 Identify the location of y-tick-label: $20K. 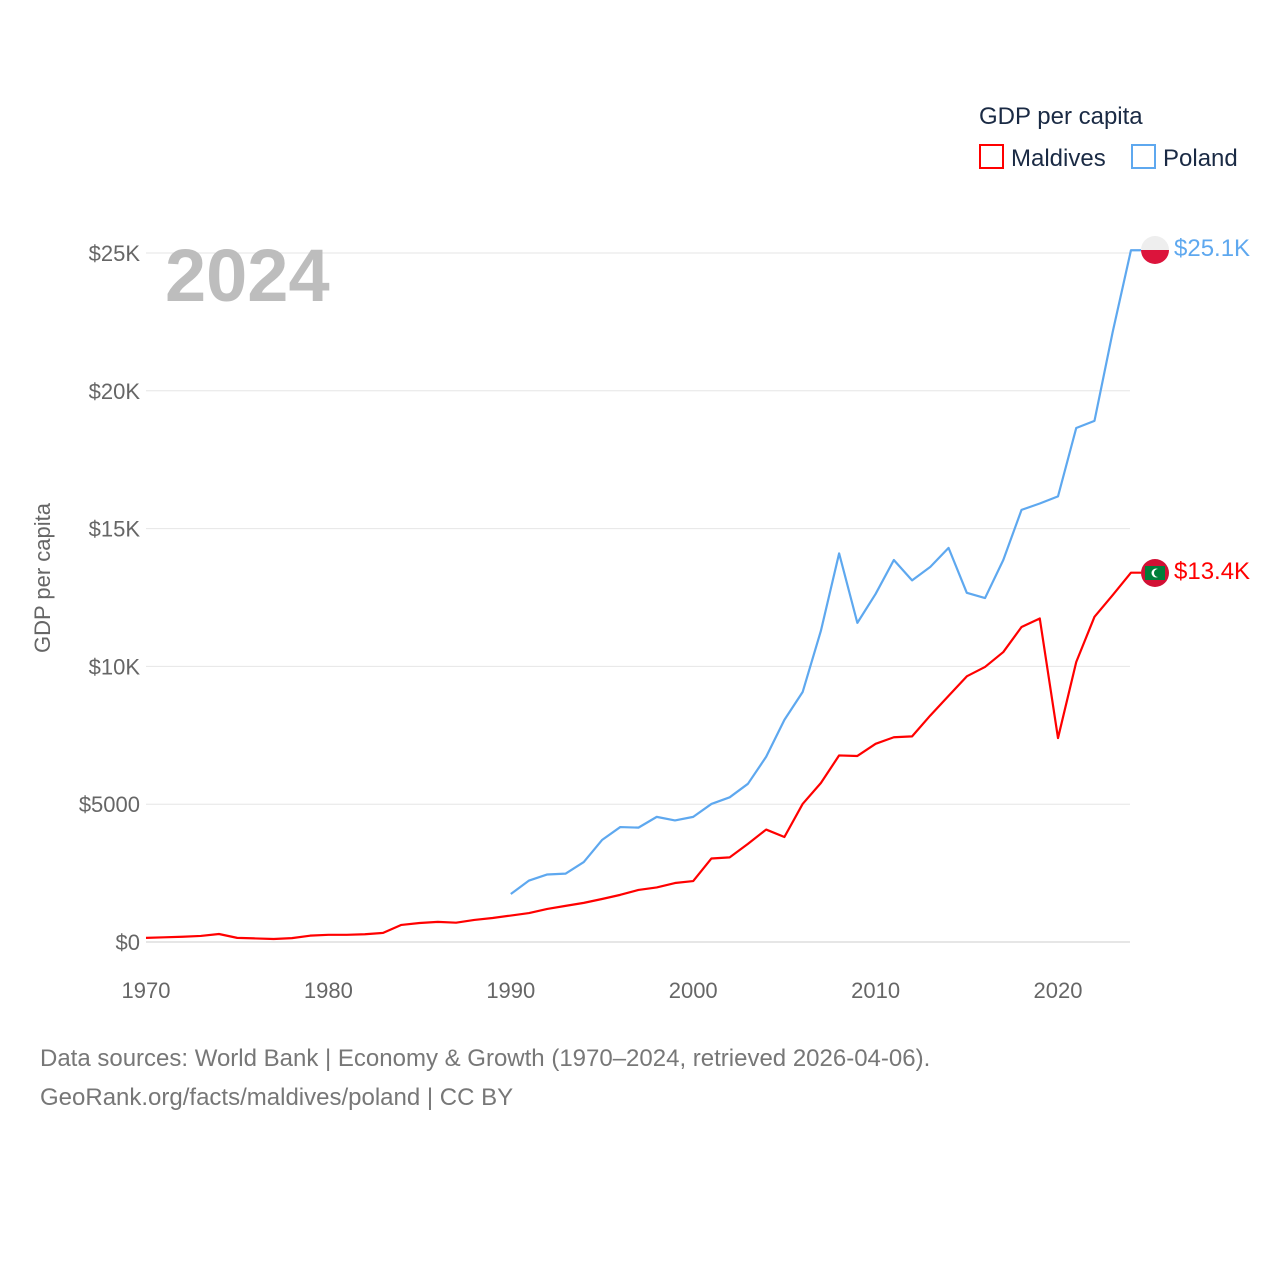
(115, 391).